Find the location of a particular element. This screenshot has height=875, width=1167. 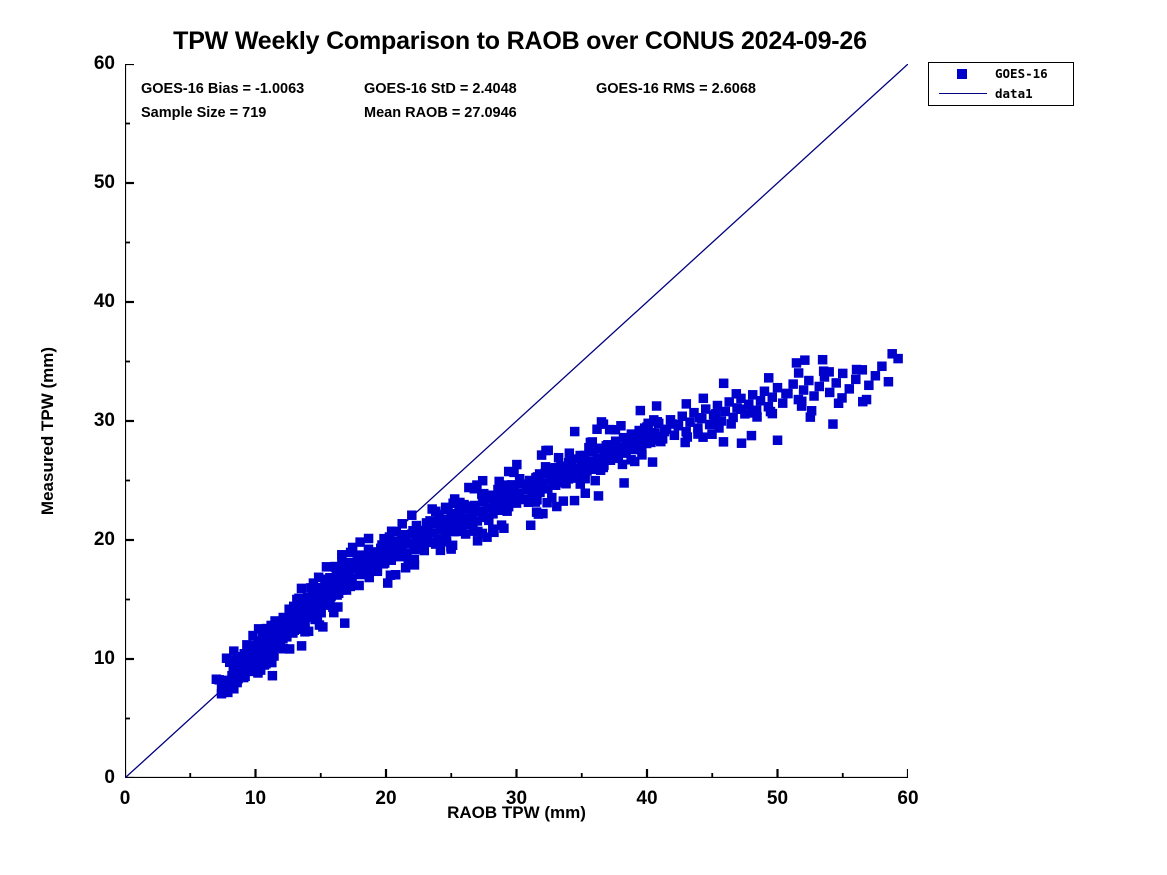

legend-label-data1: data1 is located at coordinates (1014, 93).